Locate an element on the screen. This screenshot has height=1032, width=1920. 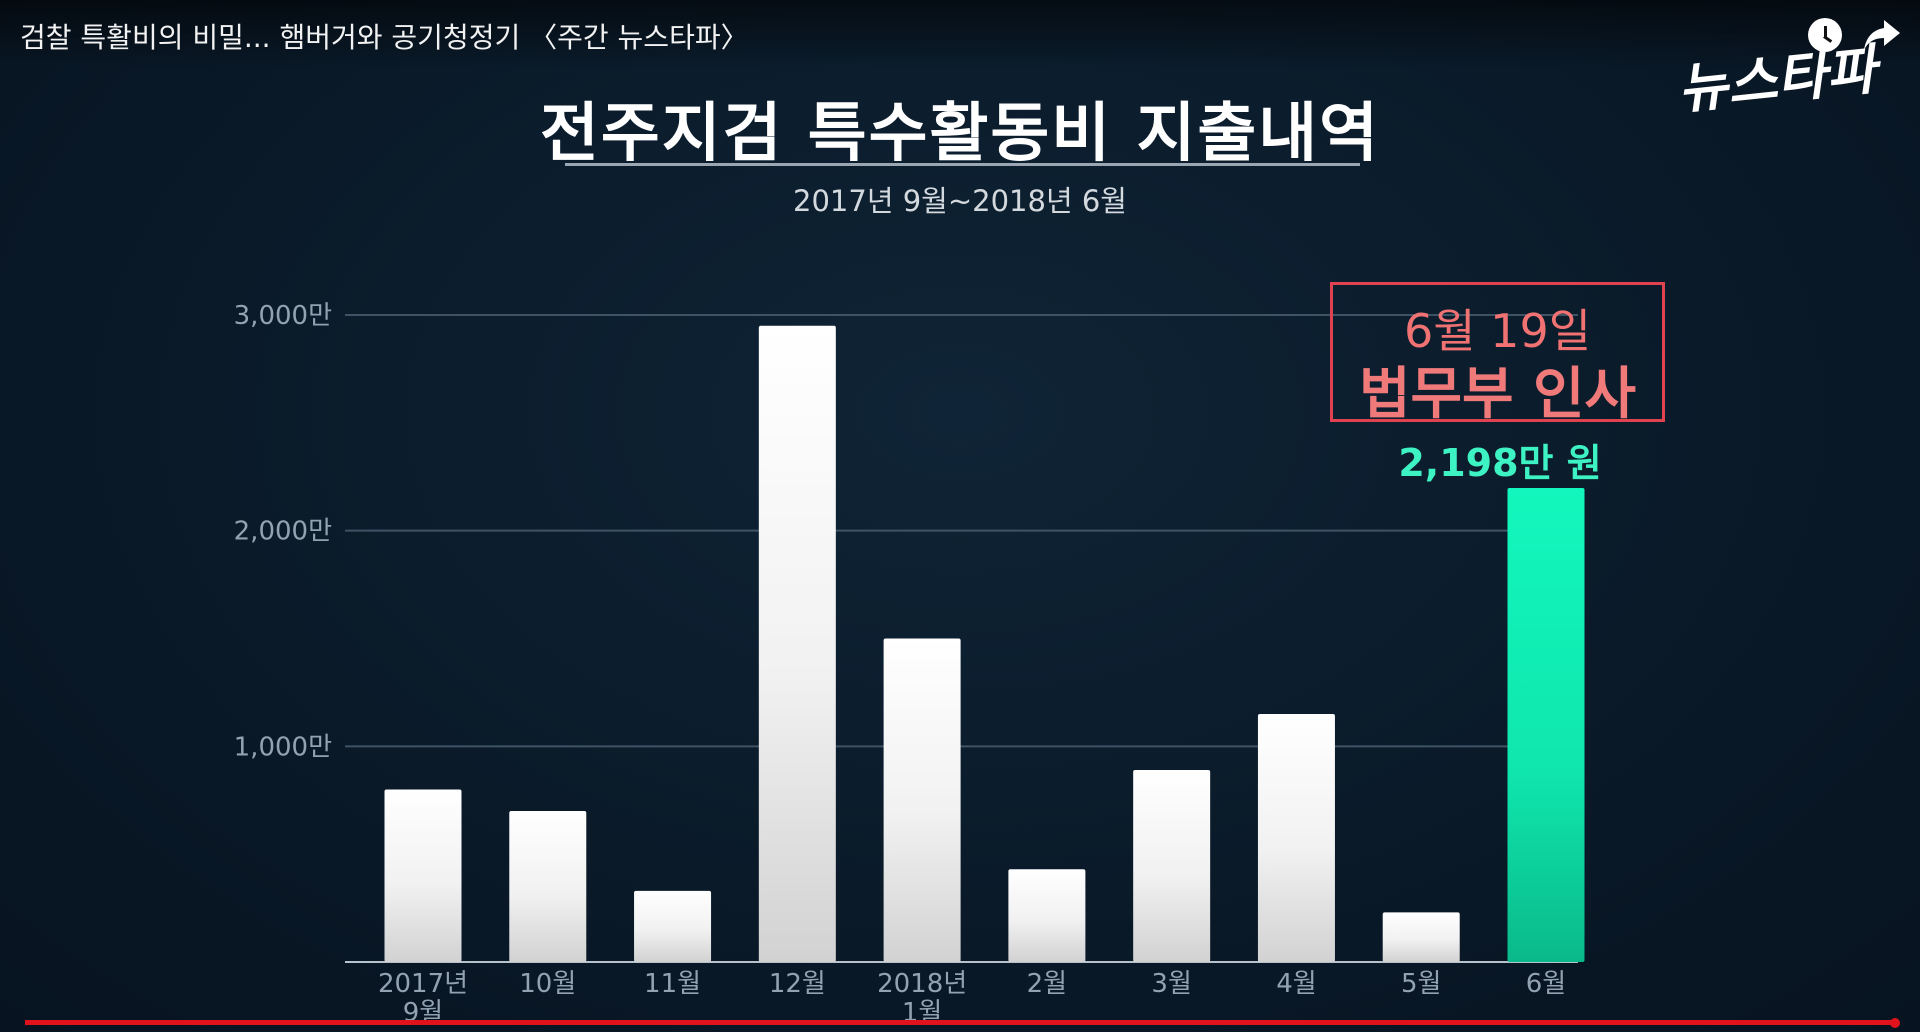
annotation-box: 6월 19일 법무부 인사 is located at coordinates (1497, 354).